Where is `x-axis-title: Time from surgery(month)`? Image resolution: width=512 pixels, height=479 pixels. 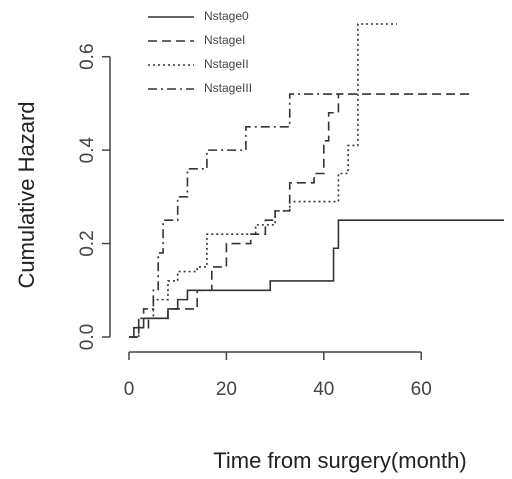
x-axis-title: Time from surgery(month) is located at coordinates (339, 460).